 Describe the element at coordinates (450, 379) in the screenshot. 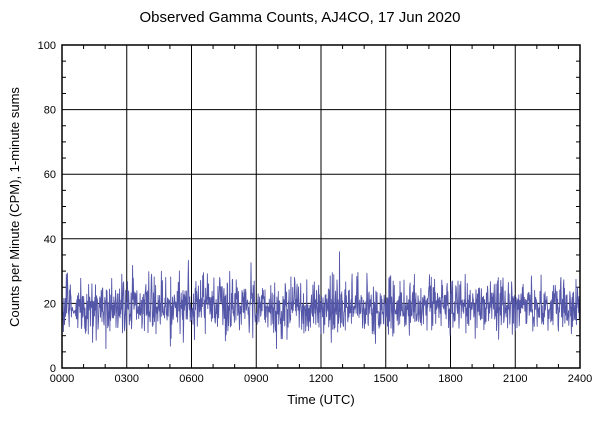

I see `x-tick-label: 1800` at that location.